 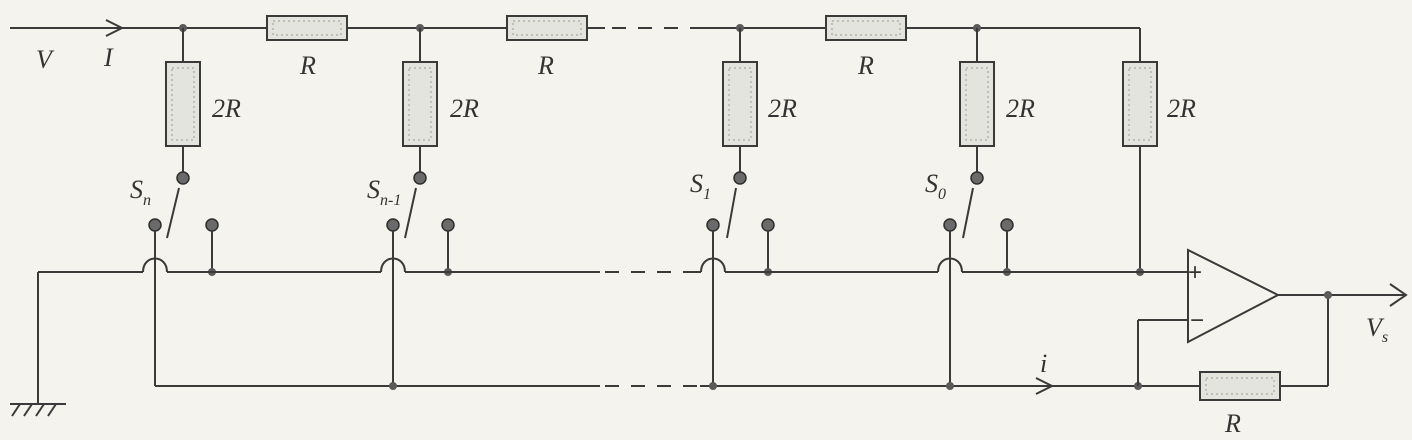 What do you see at coordinates (108, 57) in the screenshot?
I see `input-current-label: I` at bounding box center [108, 57].